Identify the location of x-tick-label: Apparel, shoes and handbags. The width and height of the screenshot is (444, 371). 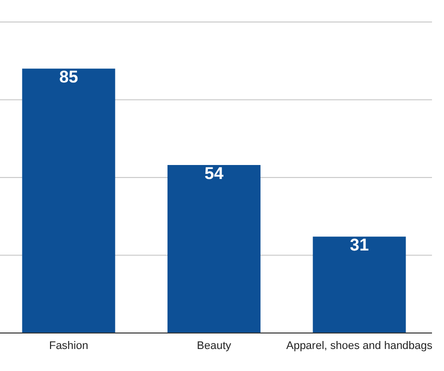
(359, 346).